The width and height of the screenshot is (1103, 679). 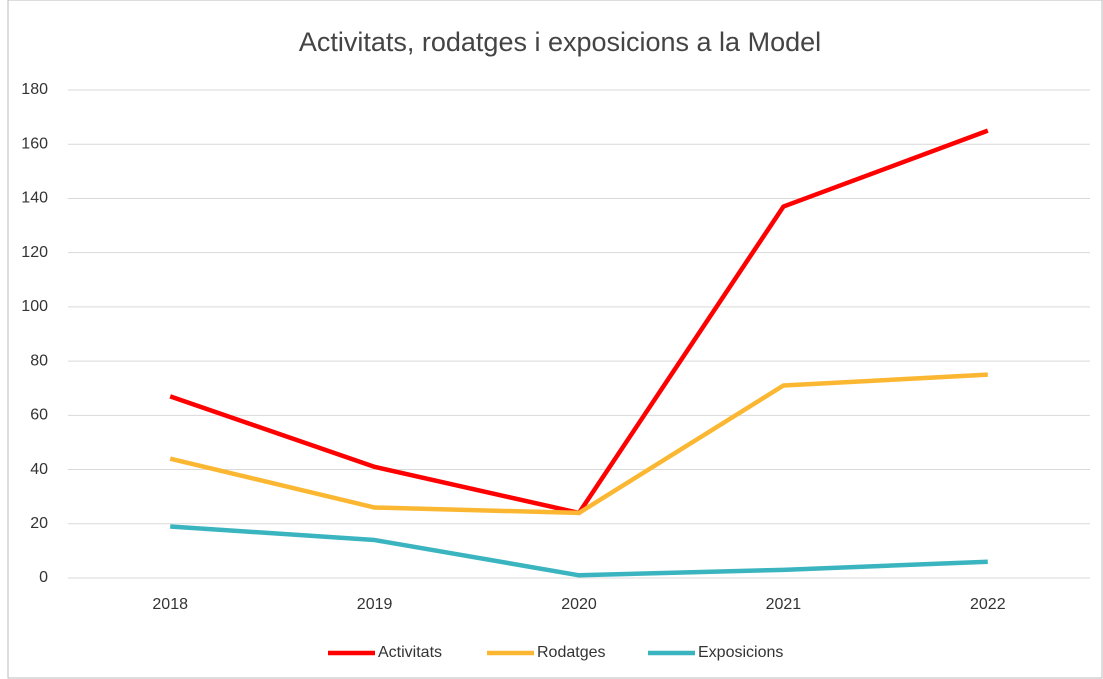 What do you see at coordinates (579, 551) in the screenshot?
I see `series-line` at bounding box center [579, 551].